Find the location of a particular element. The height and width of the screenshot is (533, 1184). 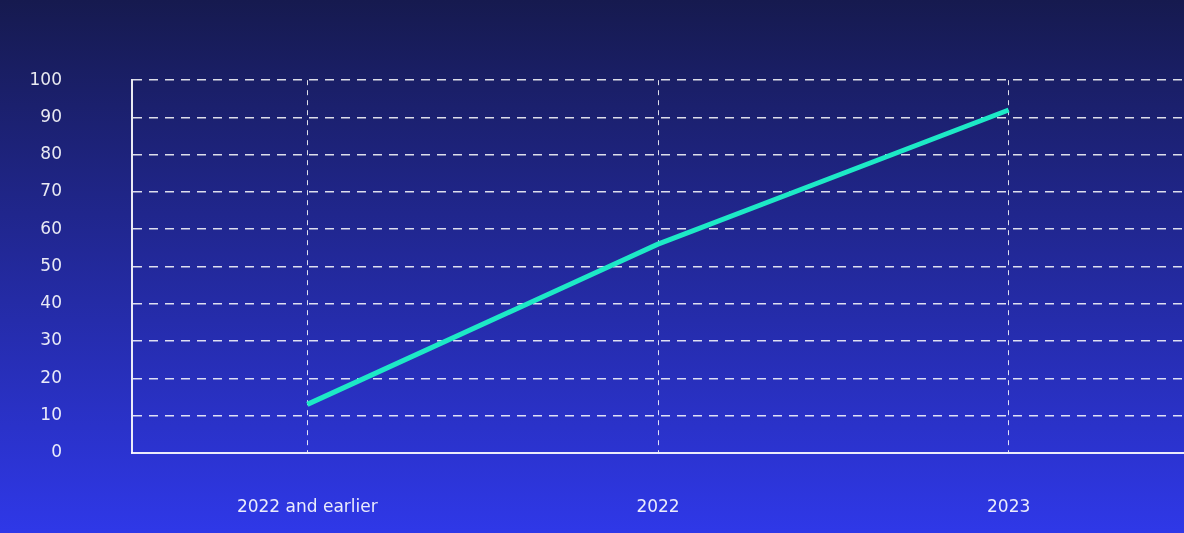

y-tick-label: 80 is located at coordinates (51, 153).